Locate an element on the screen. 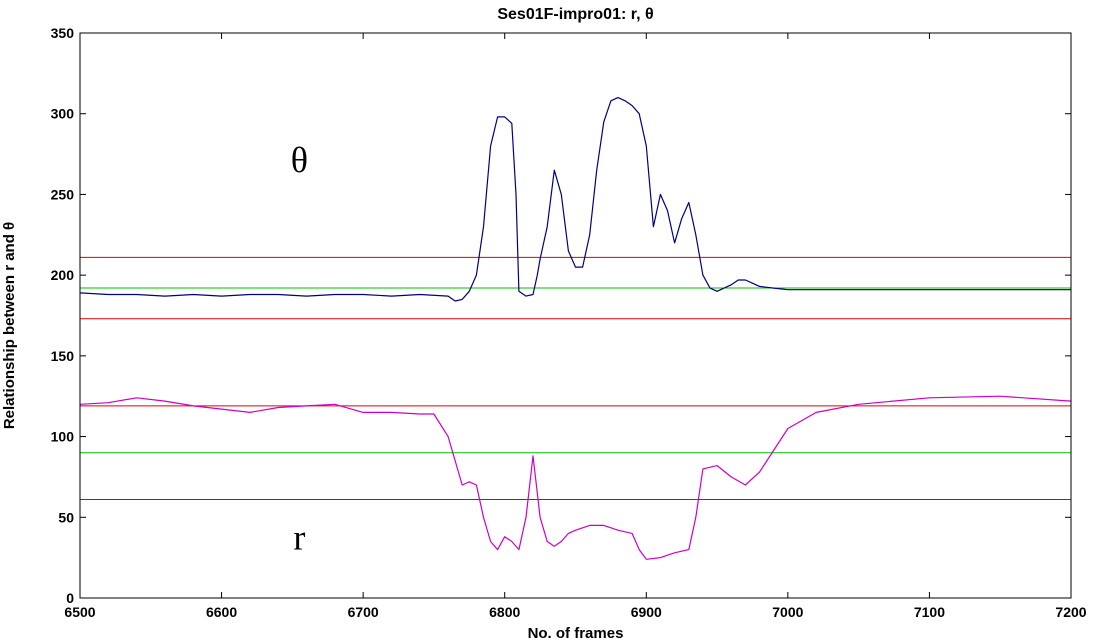 The height and width of the screenshot is (644, 1097). y-tick-label: 100 is located at coordinates (63, 437).